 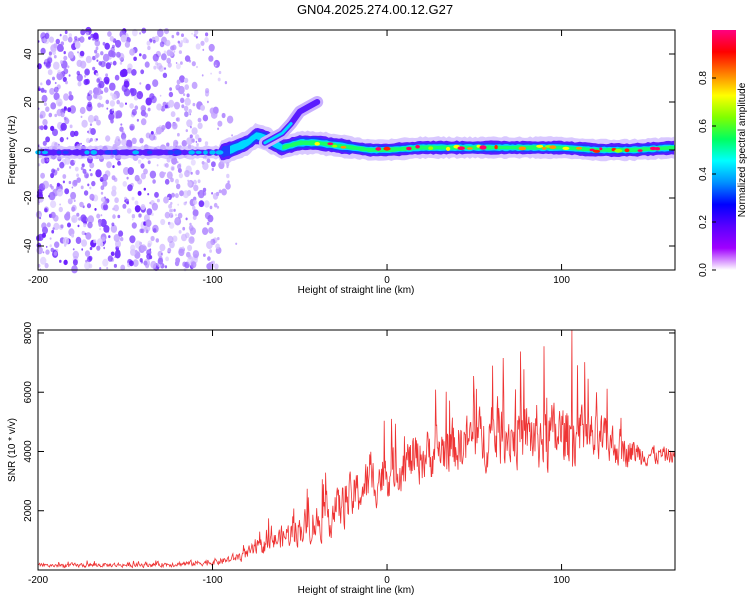 I want to click on spectrogram-x-tick-label: 0, so click(x=387, y=280).